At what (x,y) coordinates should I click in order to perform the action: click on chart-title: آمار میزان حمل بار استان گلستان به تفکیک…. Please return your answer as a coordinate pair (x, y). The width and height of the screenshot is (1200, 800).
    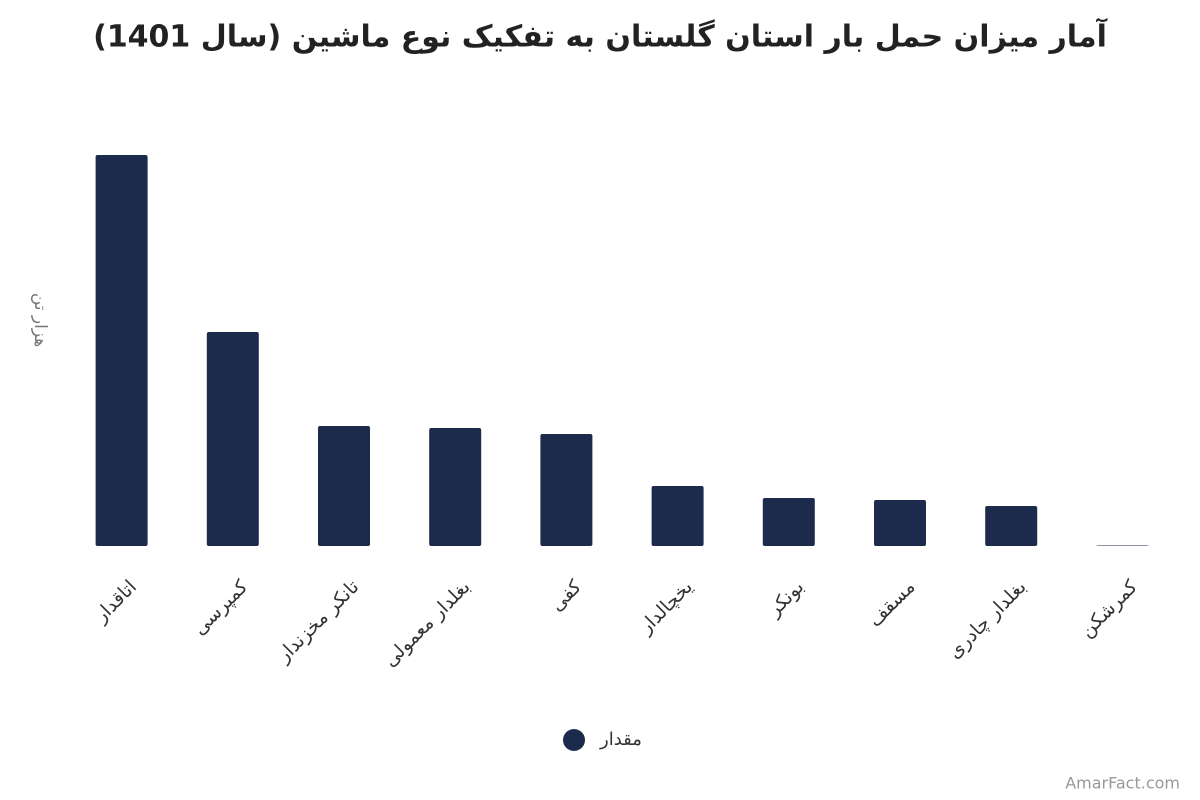
    Looking at the image, I should click on (600, 36).